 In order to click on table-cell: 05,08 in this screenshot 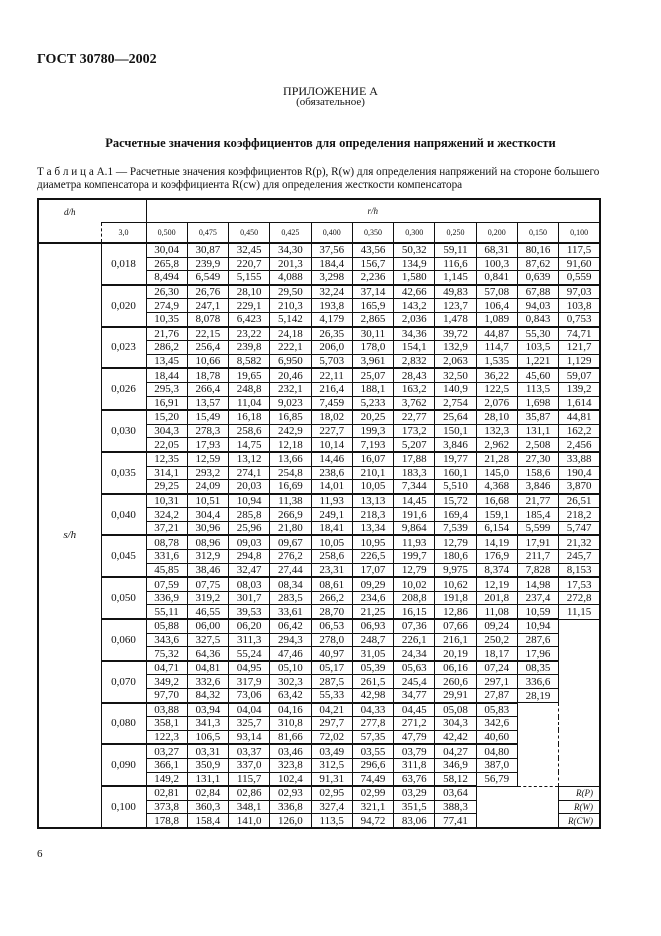, I will do `click(455, 709)`.